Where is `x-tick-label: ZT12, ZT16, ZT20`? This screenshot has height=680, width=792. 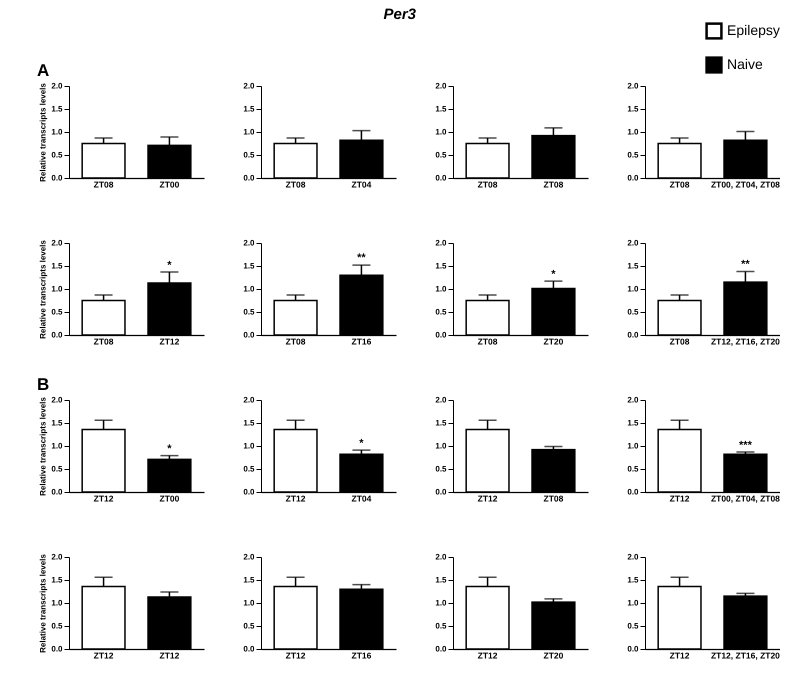
x-tick-label: ZT12, ZT16, ZT20 is located at coordinates (745, 341).